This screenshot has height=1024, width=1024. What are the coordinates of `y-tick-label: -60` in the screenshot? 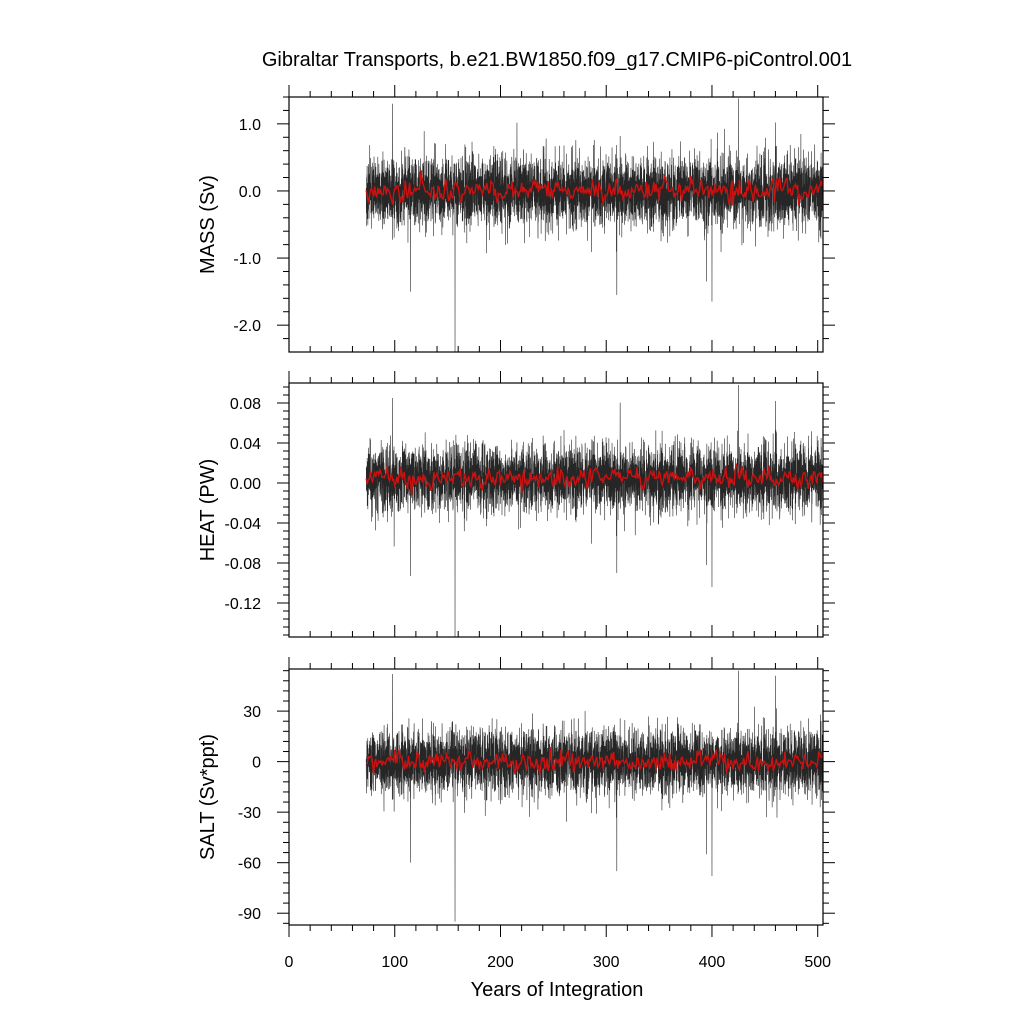 It's located at (249, 864).